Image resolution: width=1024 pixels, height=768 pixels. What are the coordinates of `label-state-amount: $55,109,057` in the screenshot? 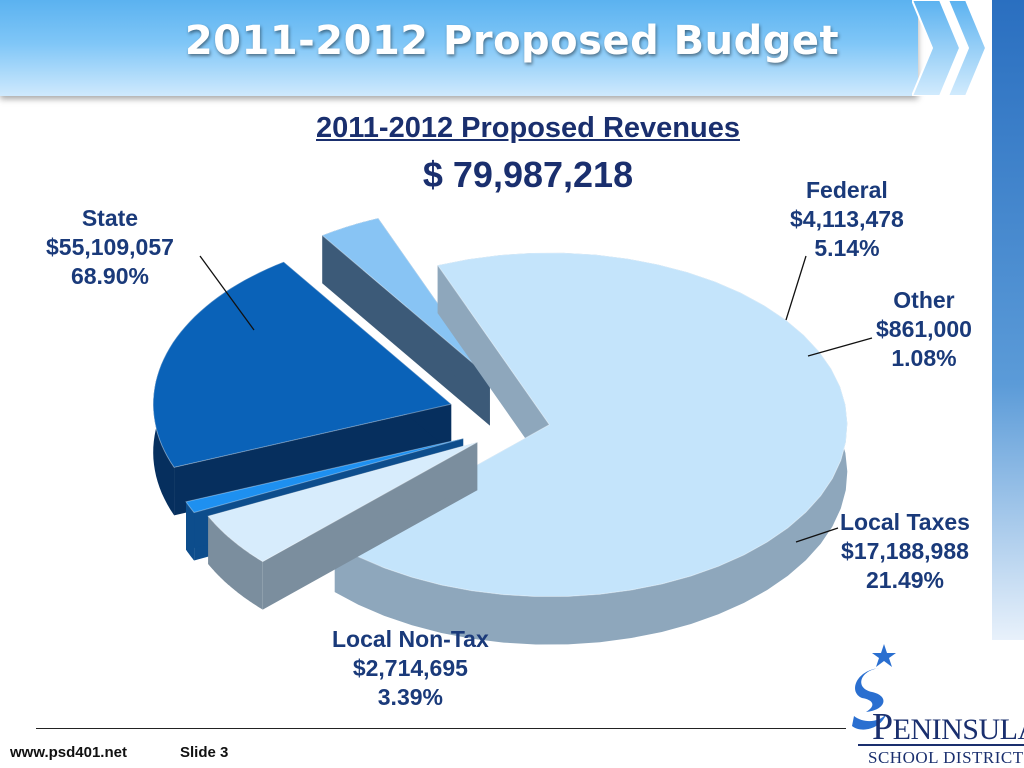 It's located at (110, 247).